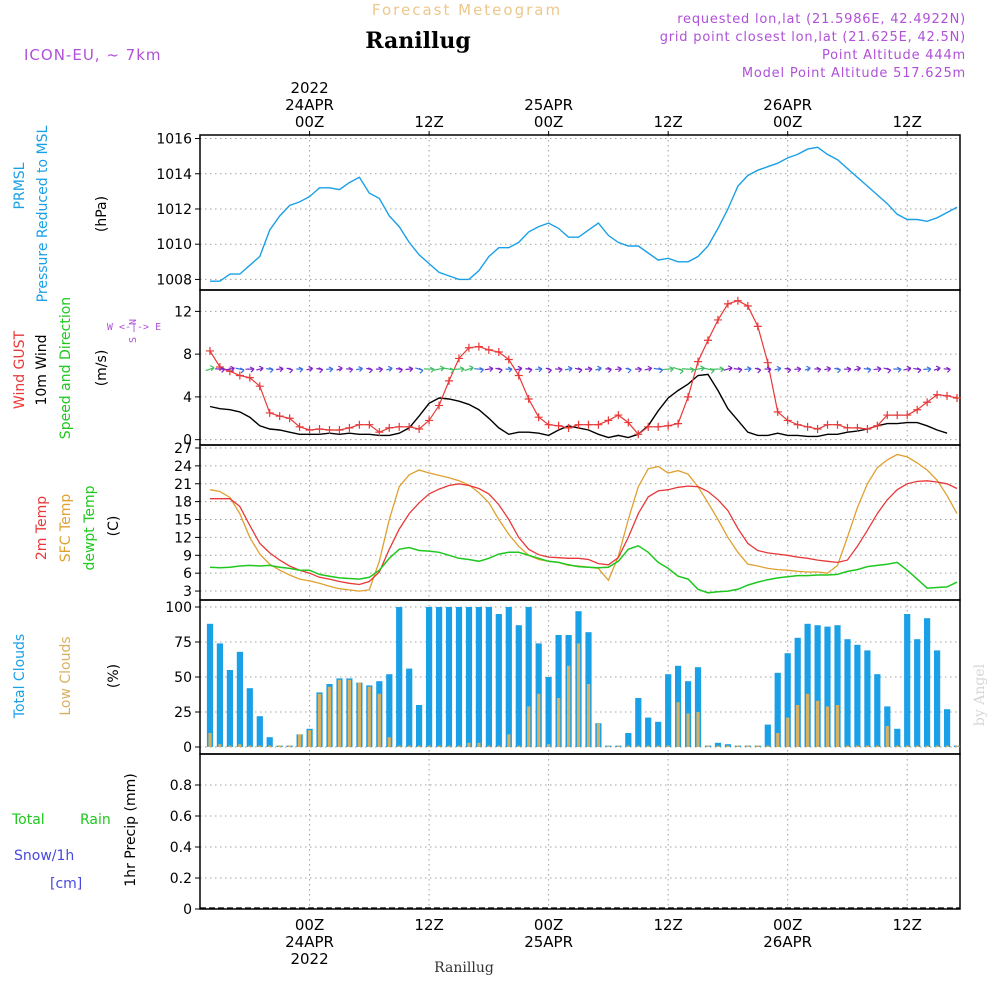 Image resolution: width=1000 pixels, height=1000 pixels. What do you see at coordinates (580, 212) in the screenshot?
I see `panel-frame` at bounding box center [580, 212].